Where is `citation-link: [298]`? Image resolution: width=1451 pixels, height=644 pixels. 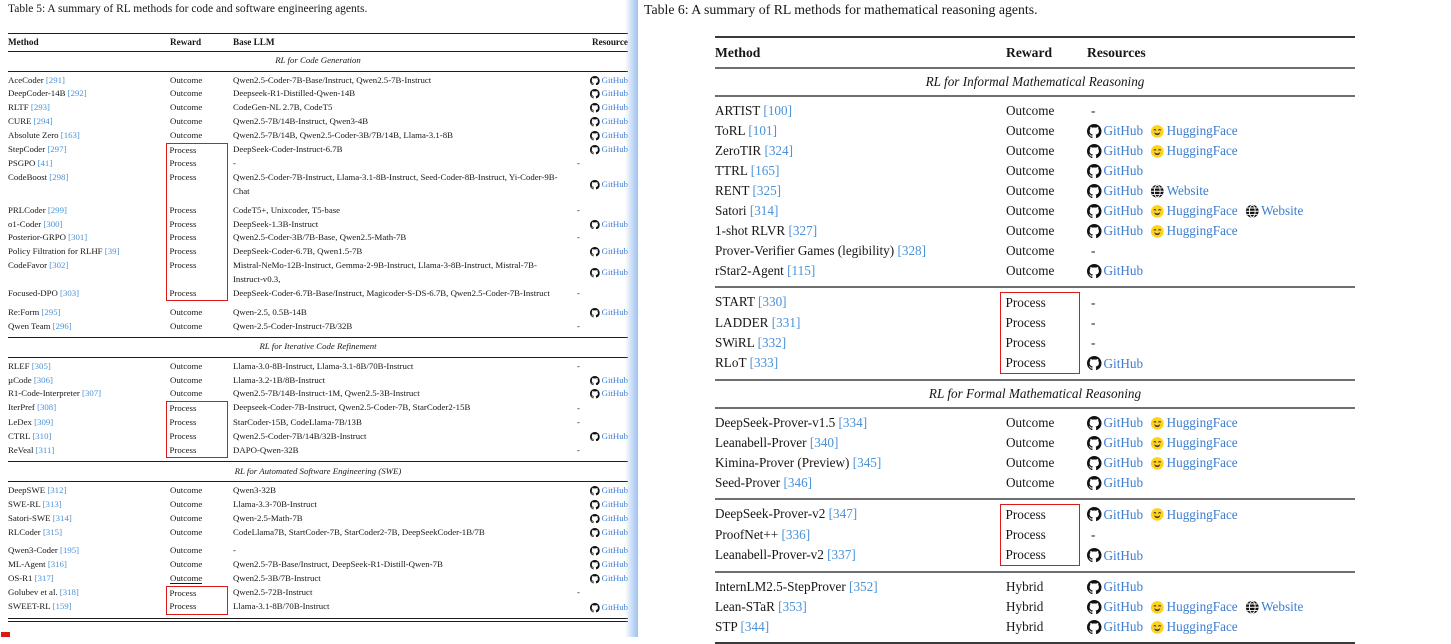
citation-link: [298] is located at coordinates (58, 177).